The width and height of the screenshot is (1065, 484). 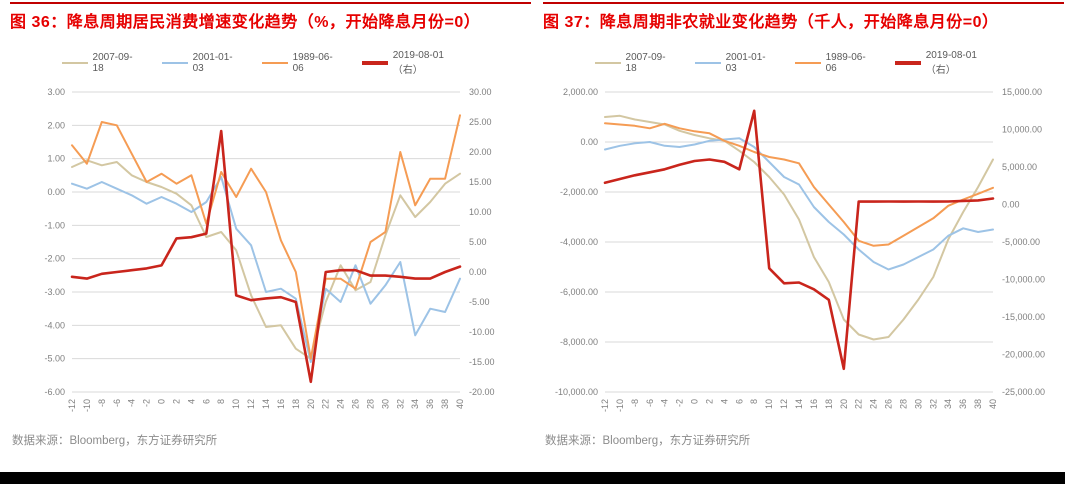 I want to click on figure-37-title: 图 37：降息周期非农就业变化趋势（千人，开始降息月份=0）, so click(x=771, y=22).